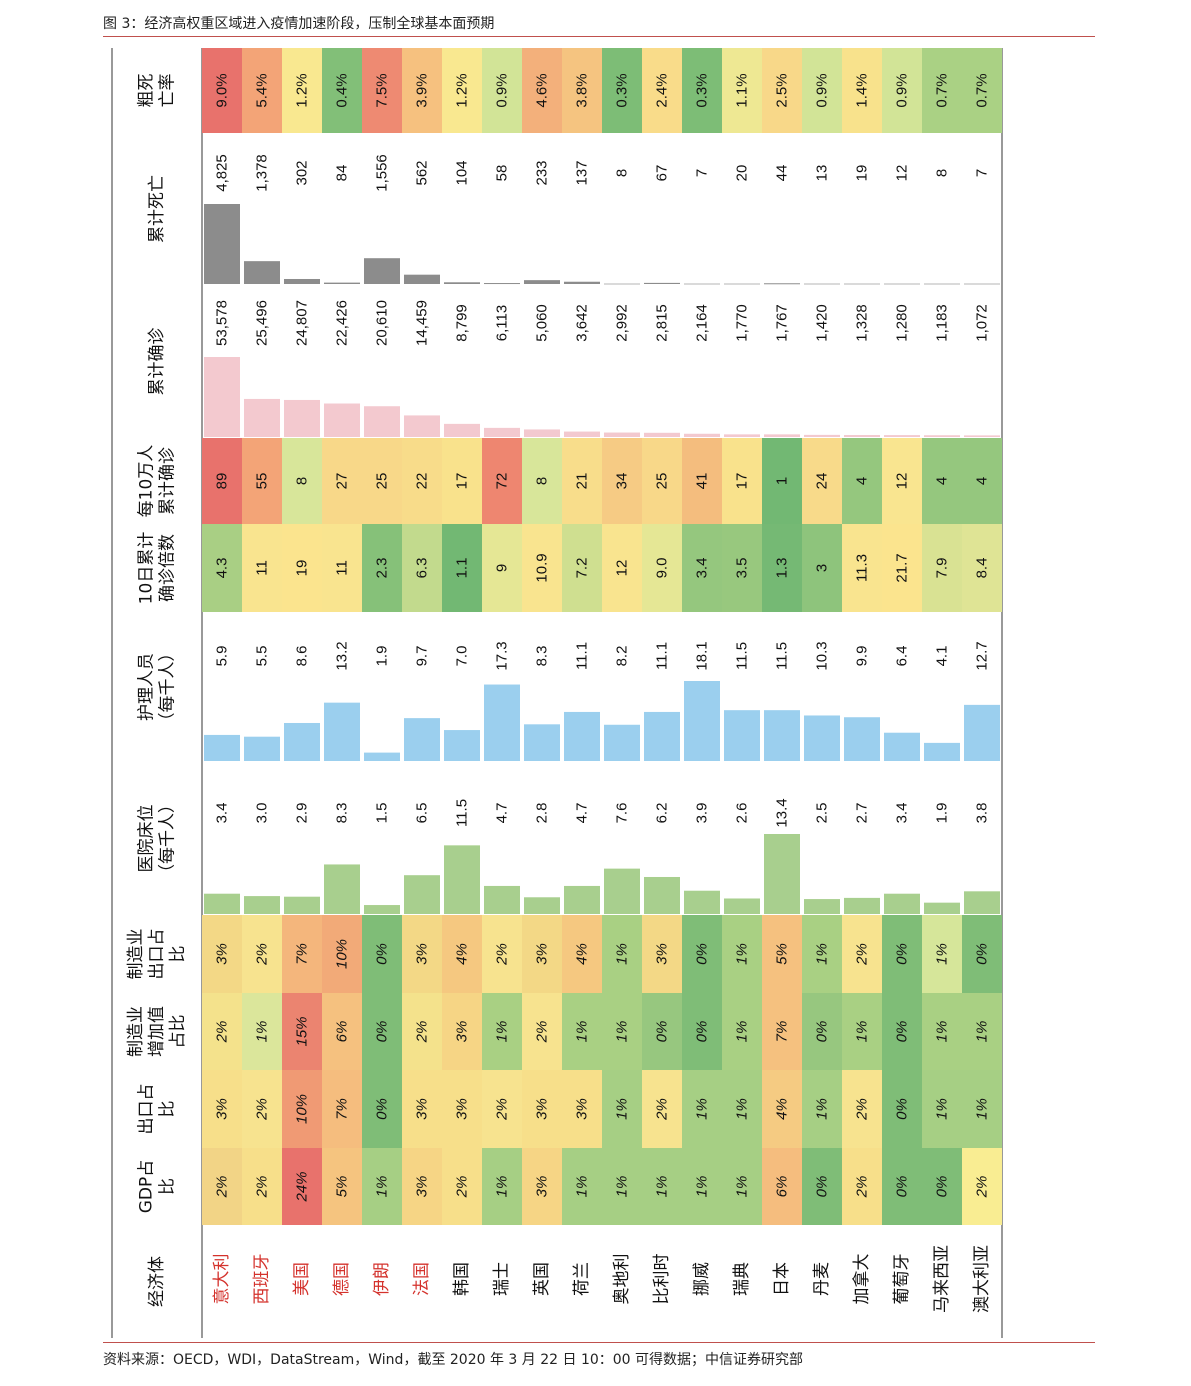 This screenshot has height=1386, width=1191. I want to click on cell-value-gdp_share: 2%, so click(262, 1187).